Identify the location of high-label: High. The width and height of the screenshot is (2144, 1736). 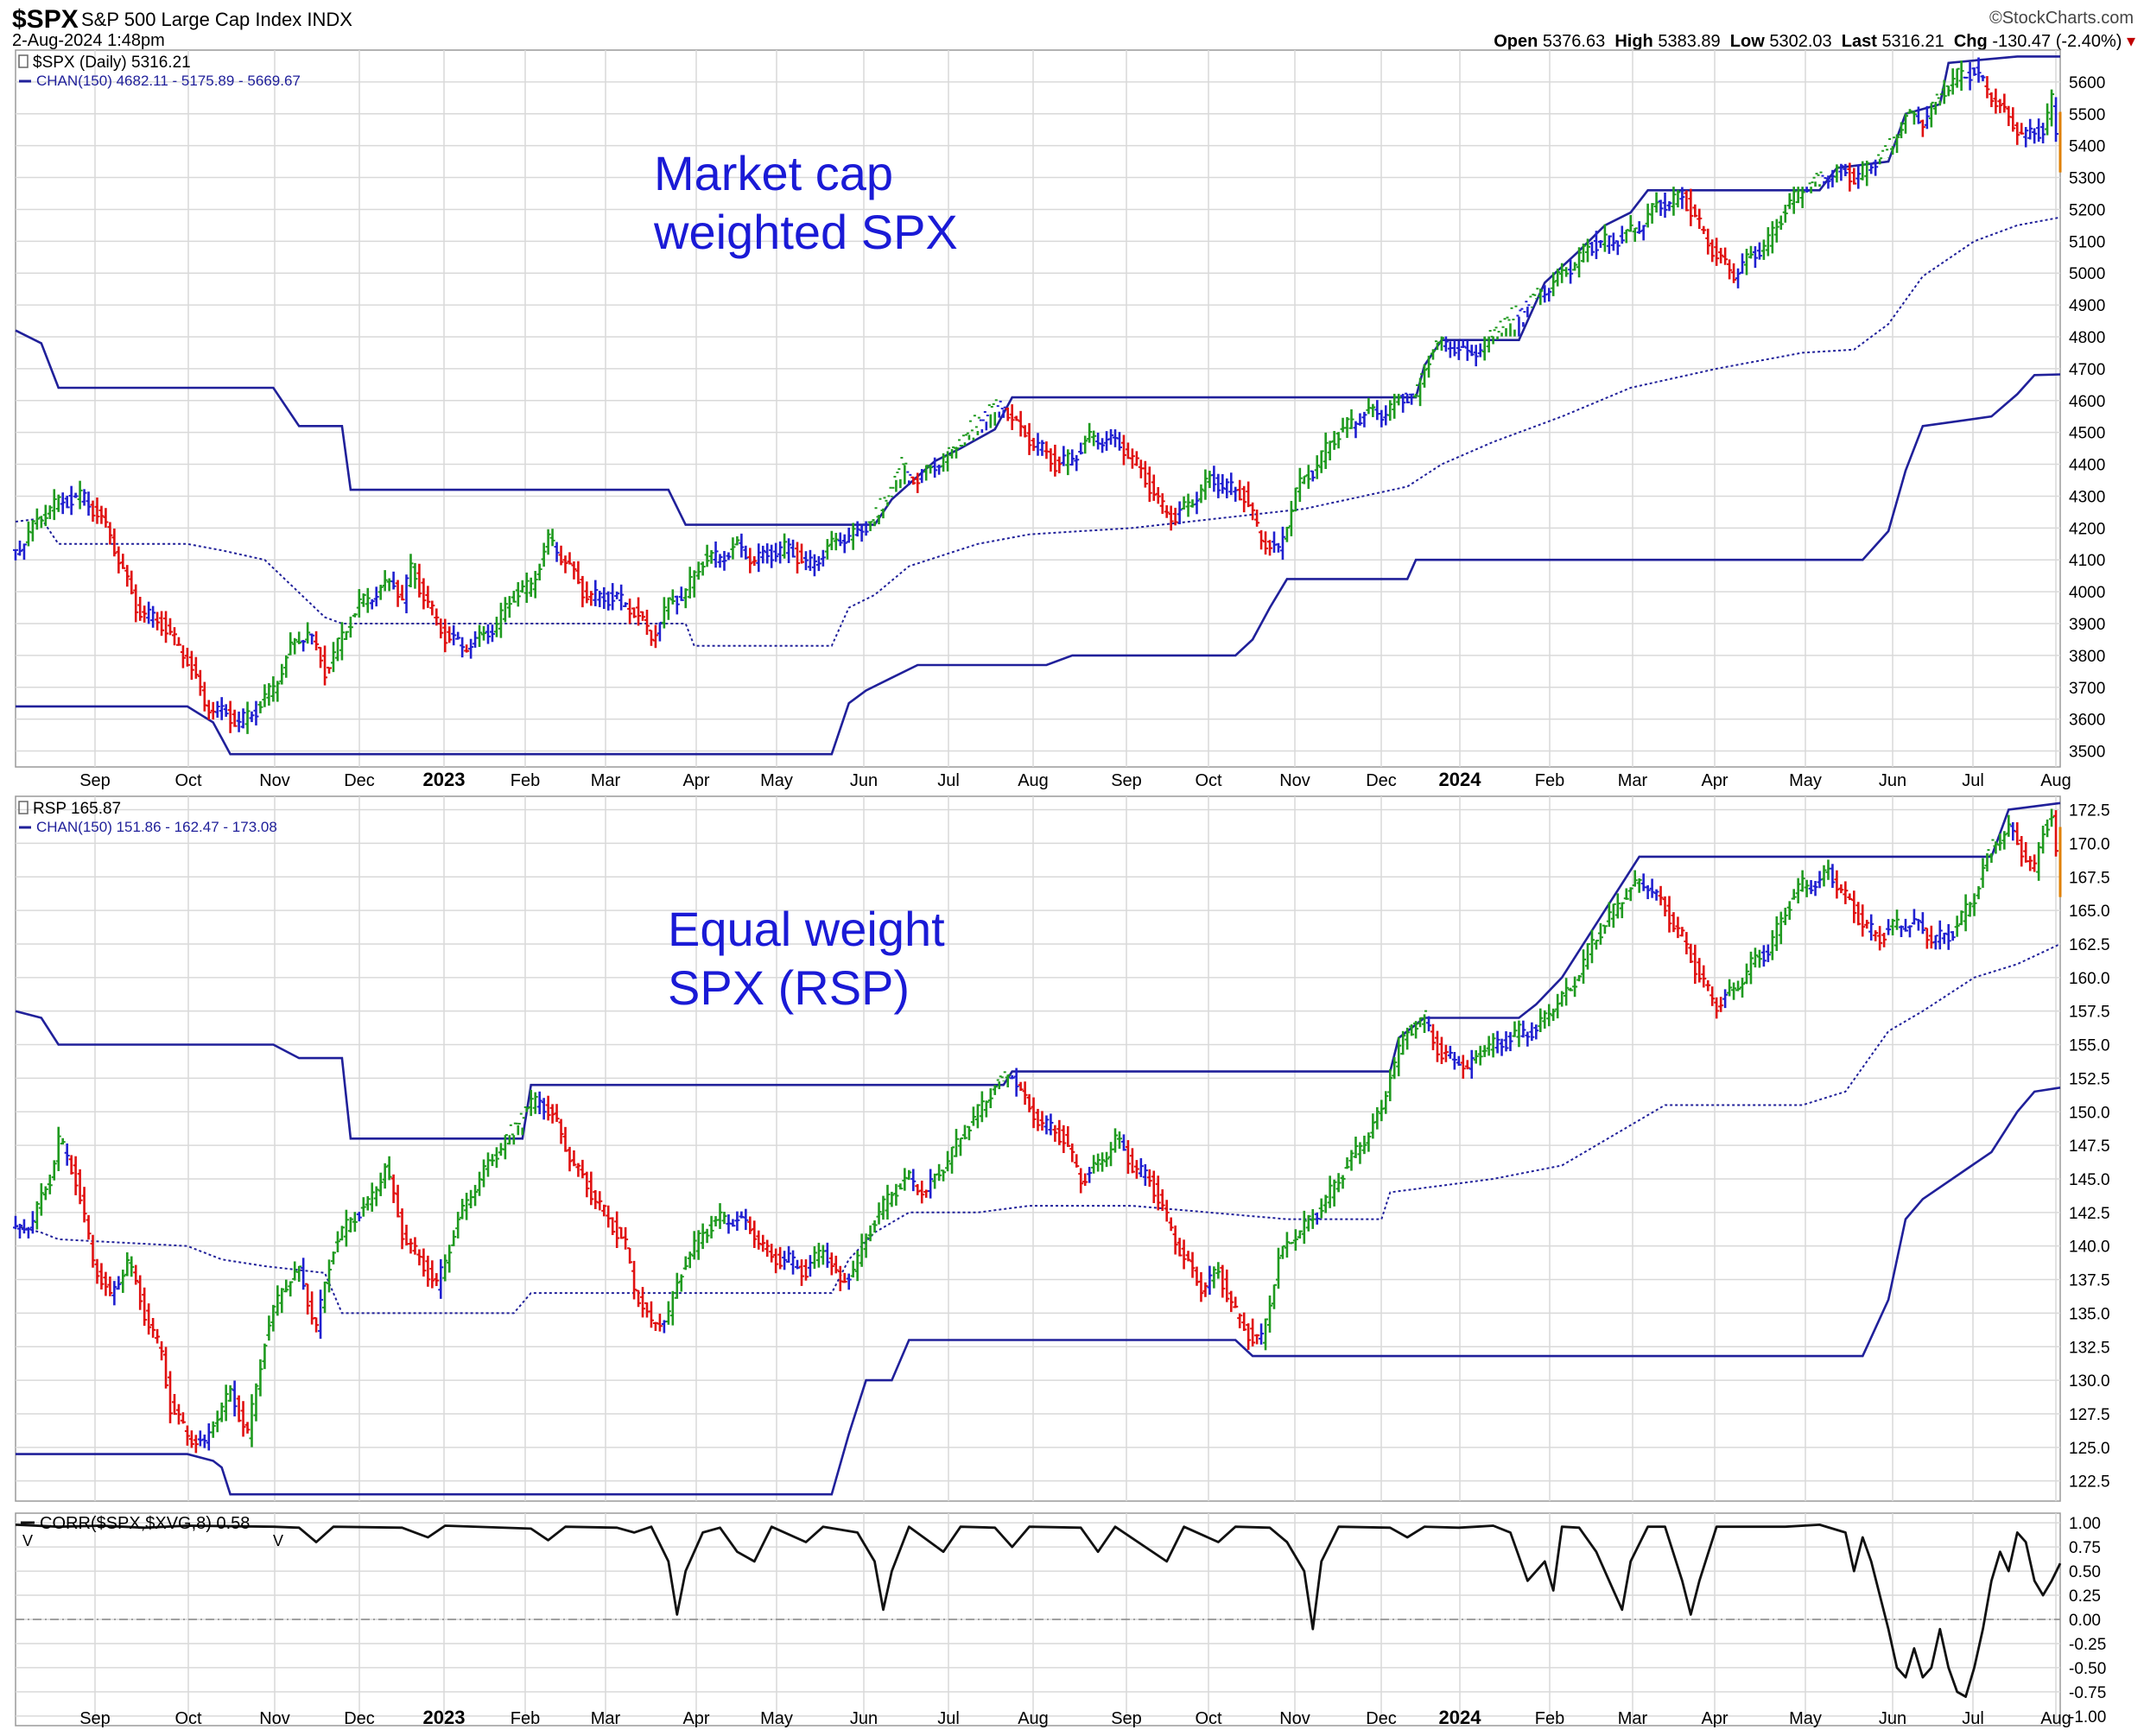
(1633, 41).